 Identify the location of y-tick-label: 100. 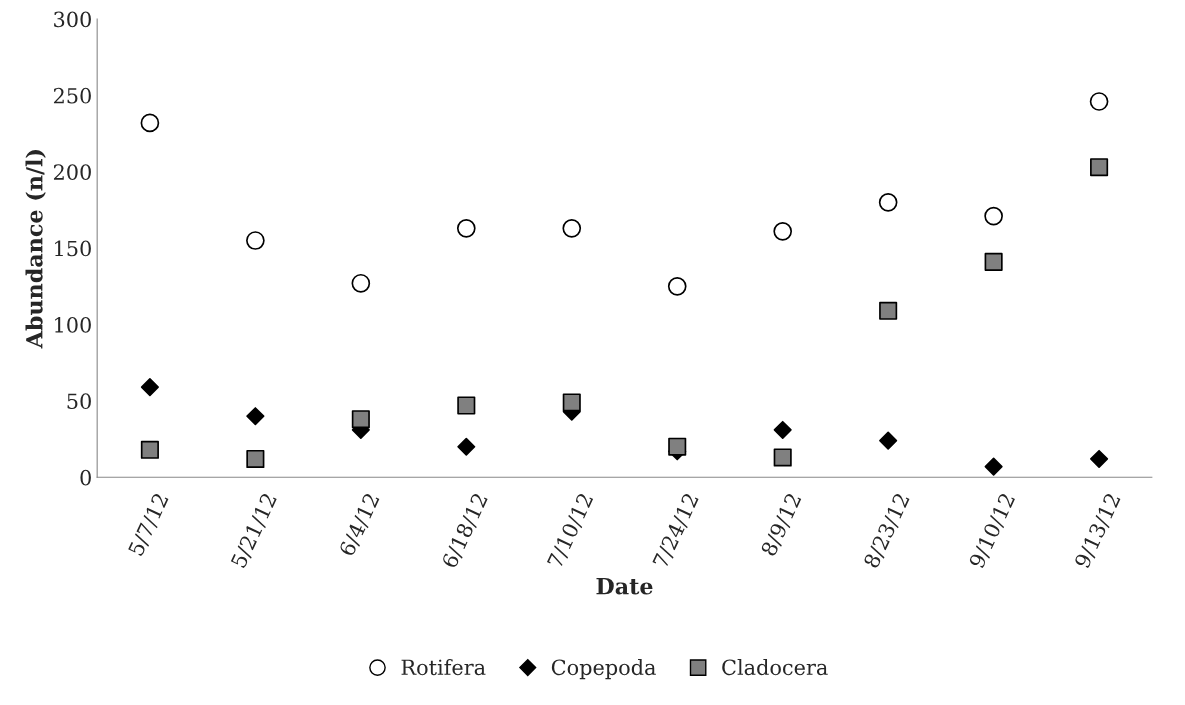
(73, 324).